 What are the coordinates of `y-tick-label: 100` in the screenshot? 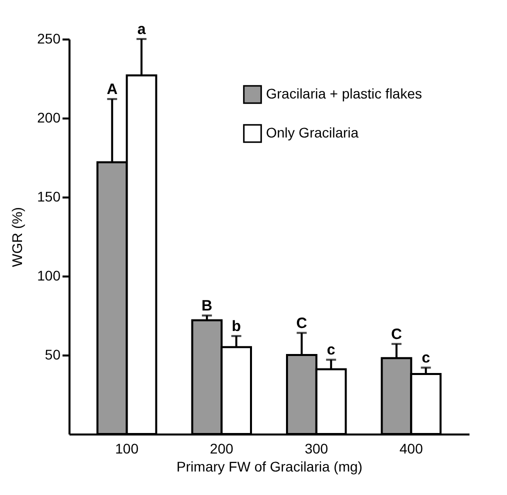 It's located at (49, 276).